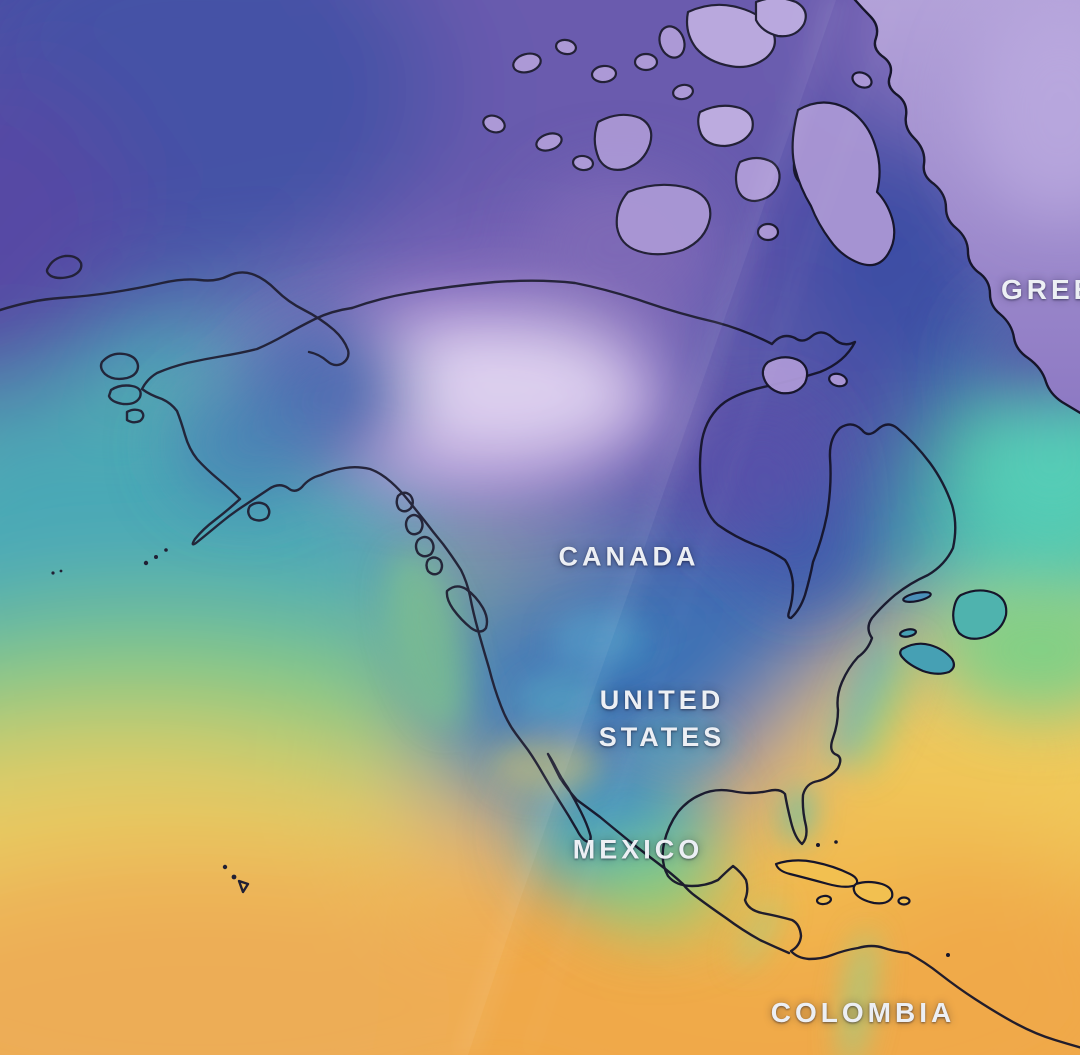 The width and height of the screenshot is (1080, 1055). I want to click on island-devon, so click(725, 126).